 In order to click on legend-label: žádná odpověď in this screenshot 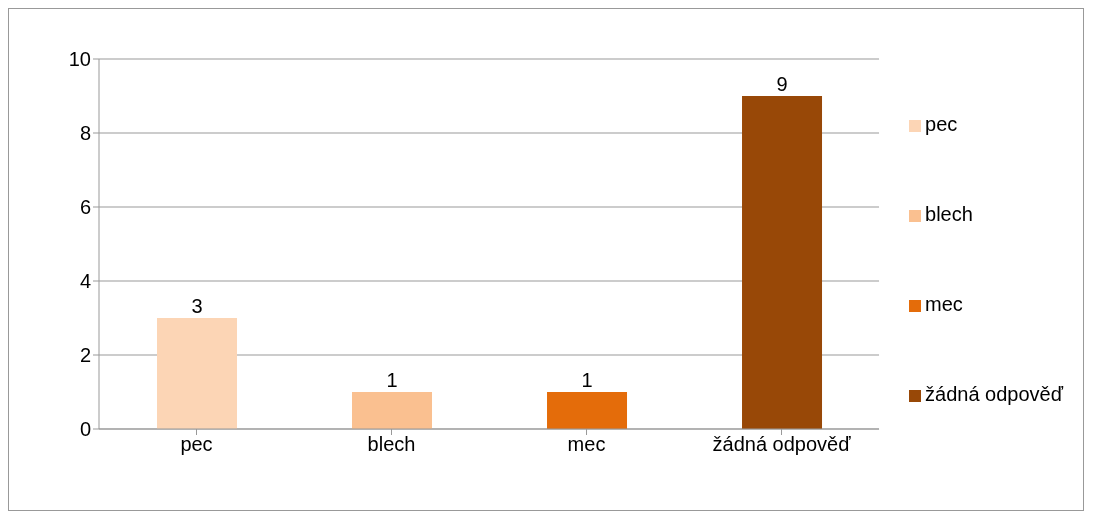, I will do `click(994, 394)`.